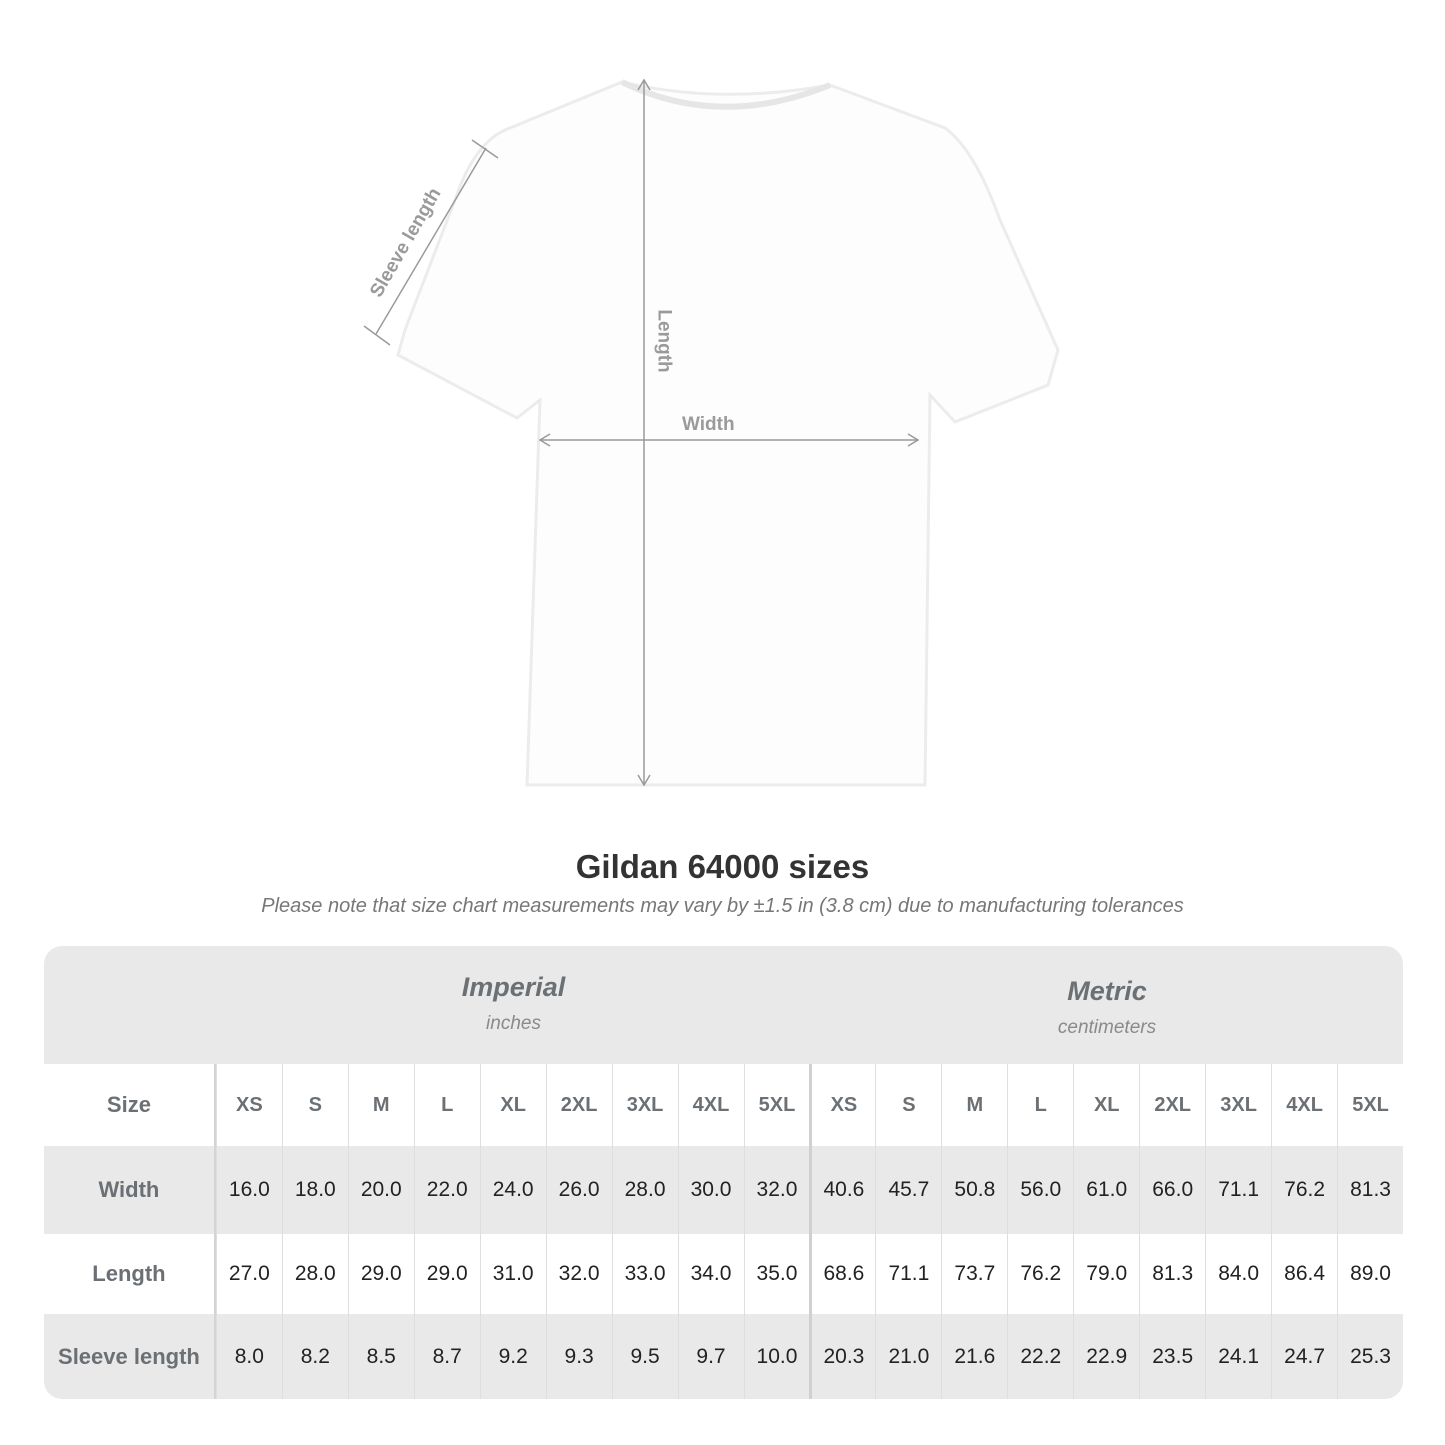 This screenshot has width=1445, height=1445. I want to click on table-cell: 9.5, so click(644, 1356).